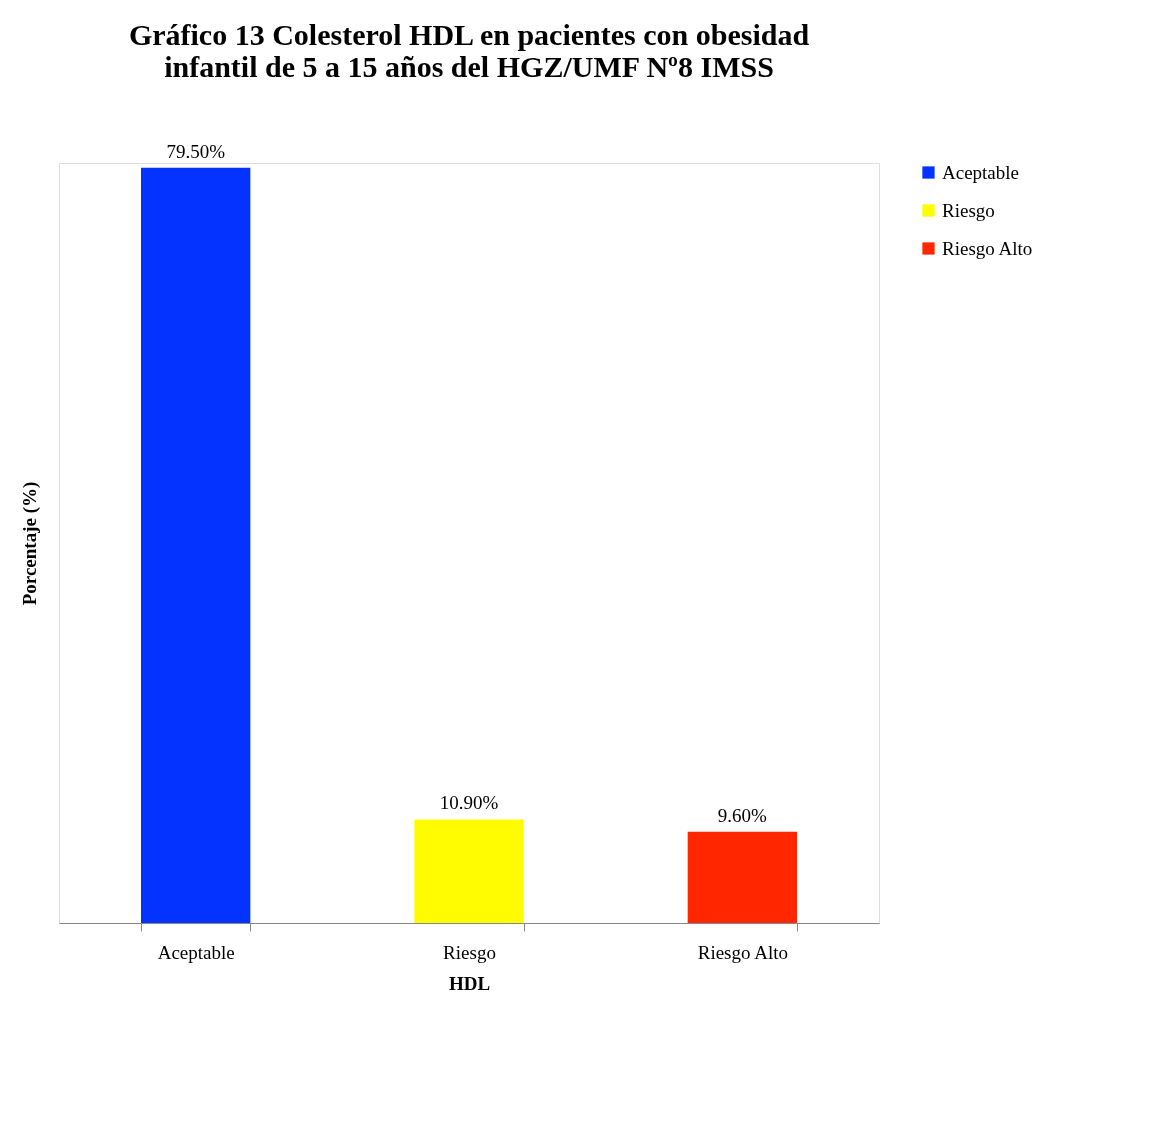 The width and height of the screenshot is (1172, 1138). I want to click on x-tick-label: Riesgo, so click(469, 952).